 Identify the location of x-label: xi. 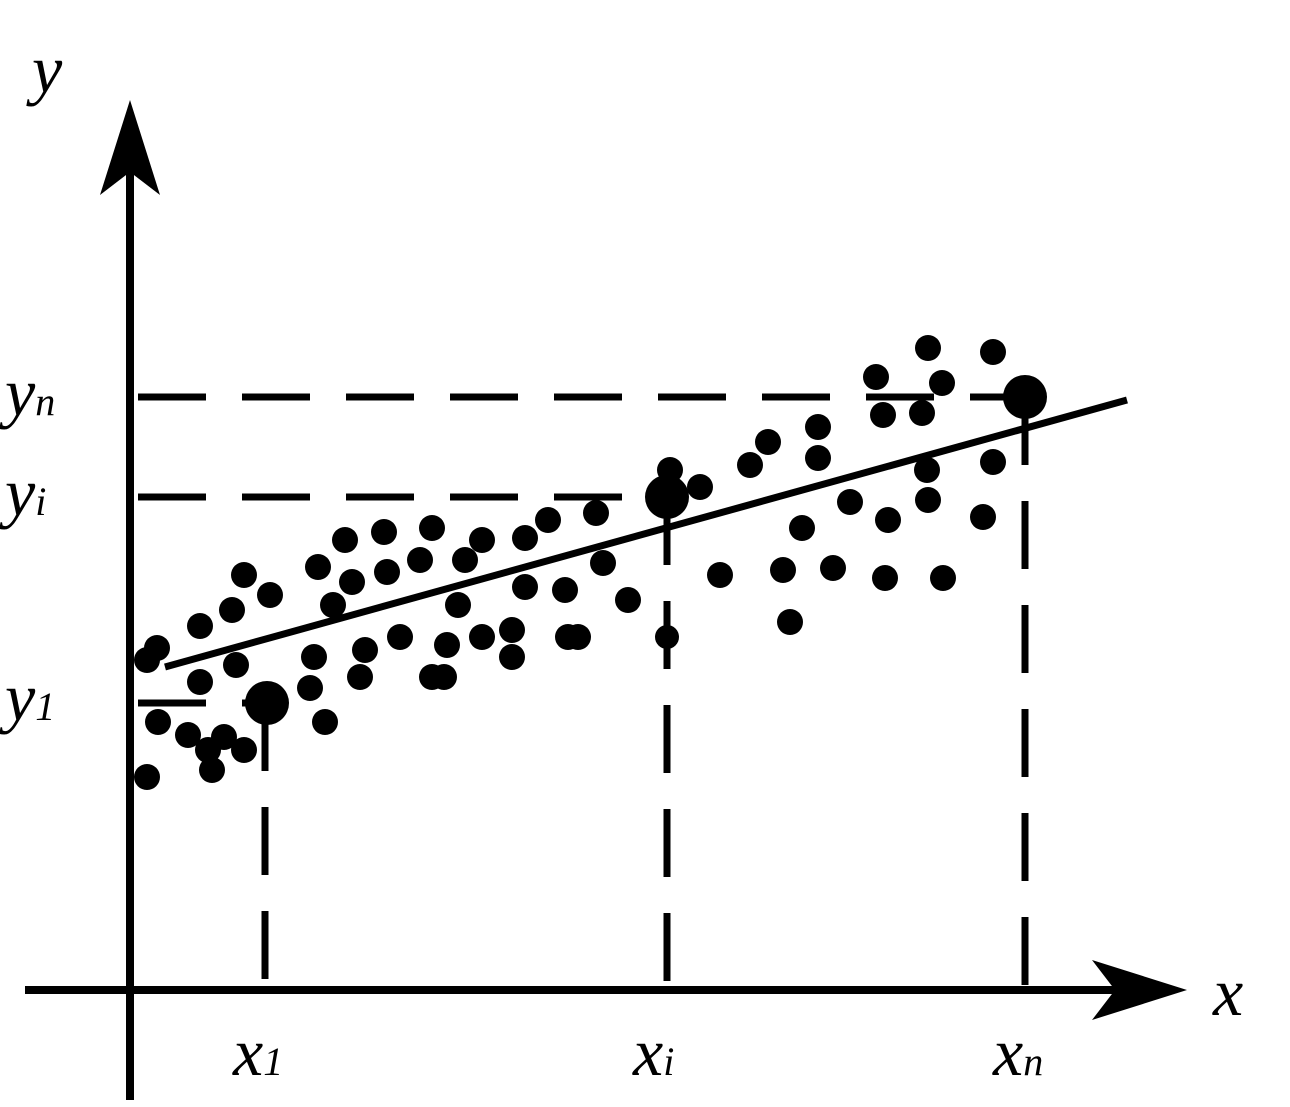
(653, 1052).